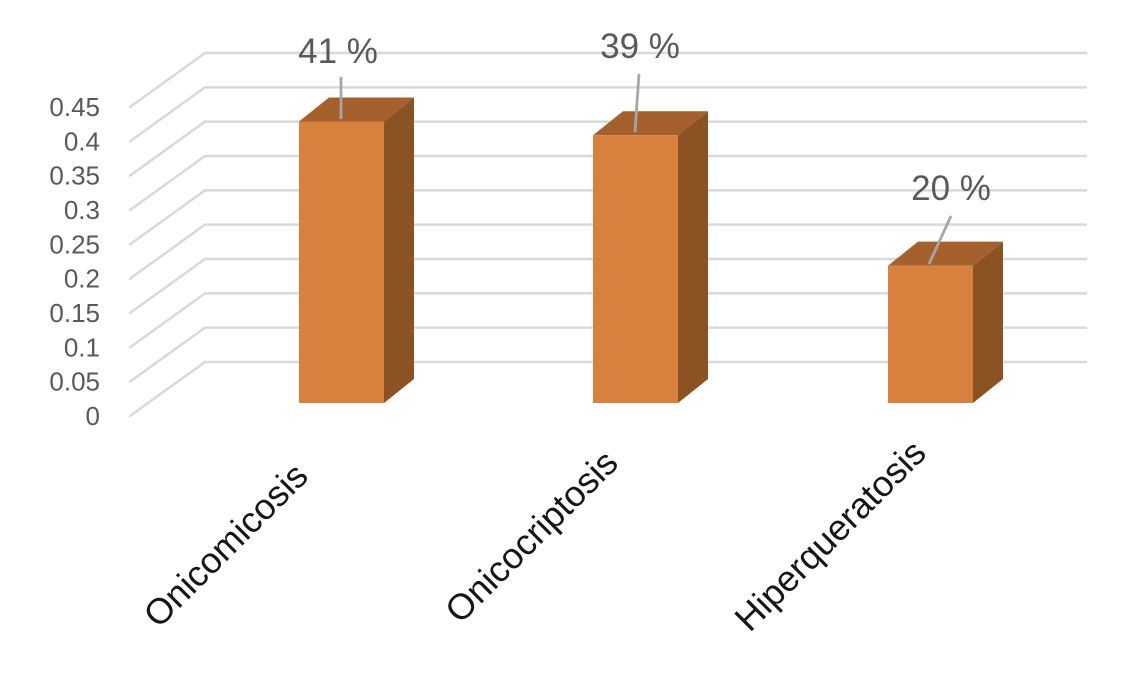 The image size is (1137, 675). I want to click on ytick-label-0.25: 0.25, so click(74, 244).